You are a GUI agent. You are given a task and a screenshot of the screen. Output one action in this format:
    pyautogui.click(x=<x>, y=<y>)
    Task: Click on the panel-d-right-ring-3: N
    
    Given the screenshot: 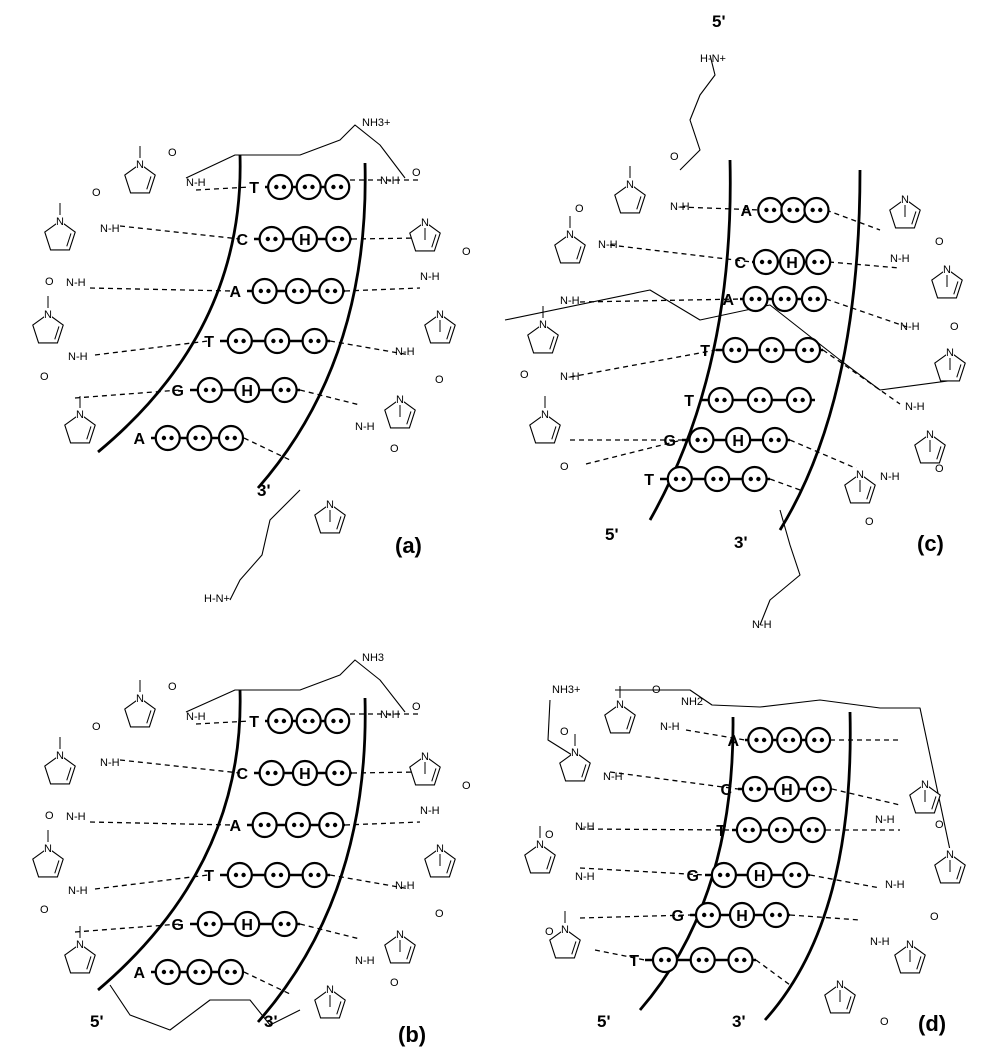 What is the action you would take?
    pyautogui.click(x=840, y=996)
    